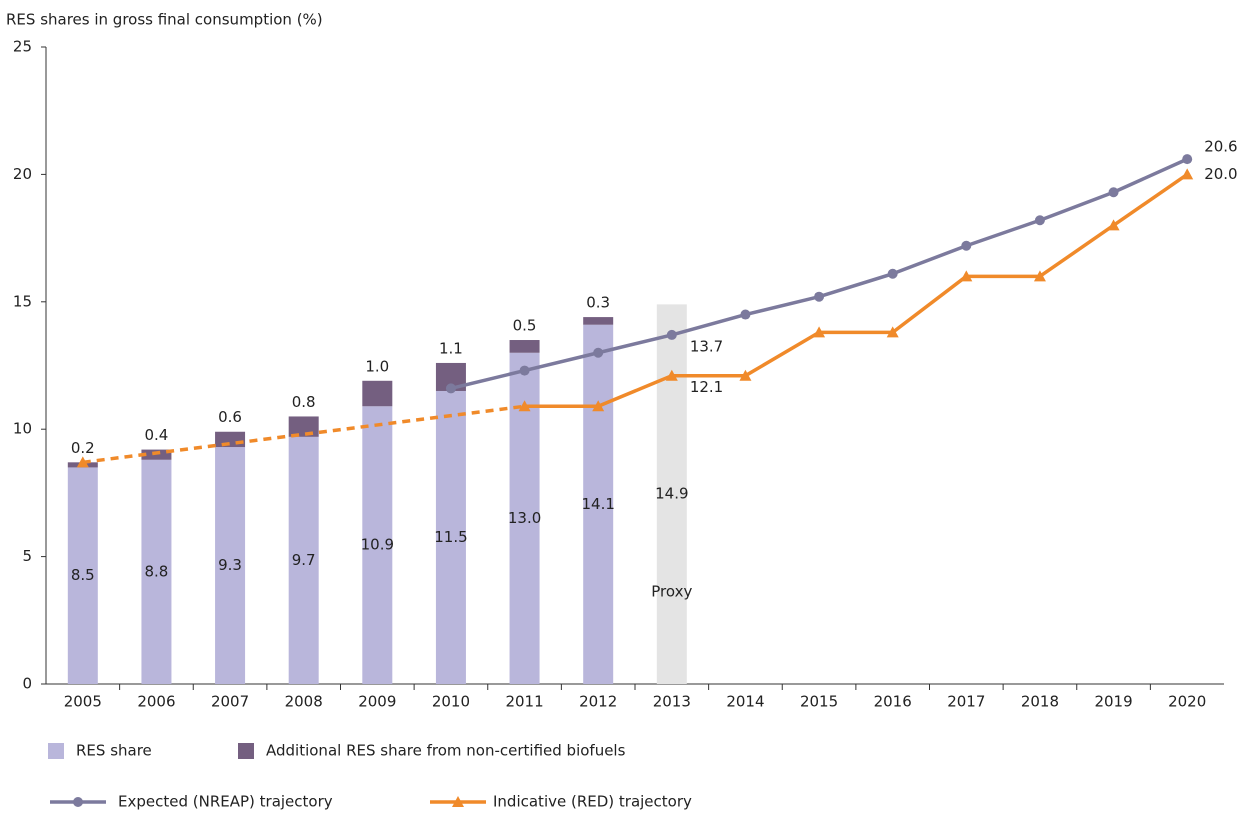  I want to click on legend-label: Expected (NREAP) trajectory, so click(225, 802).